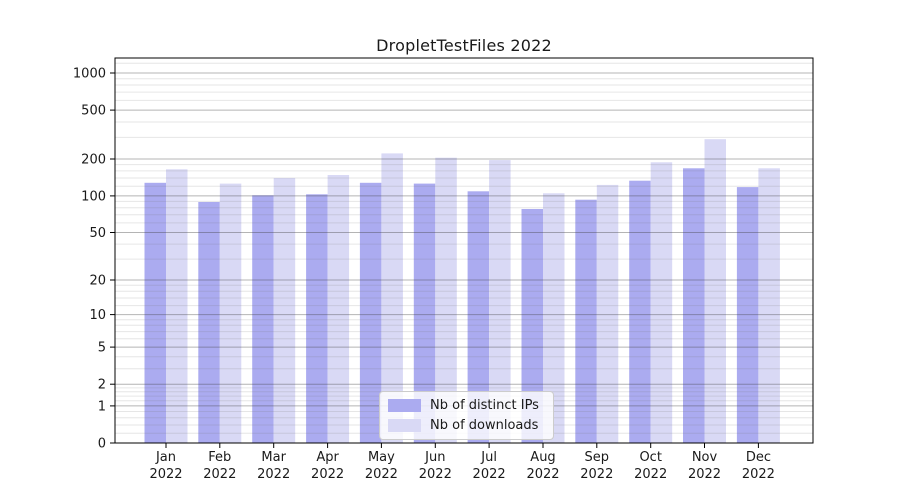 The image size is (900, 500). What do you see at coordinates (102, 348) in the screenshot?
I see `y-tick-label: 5` at bounding box center [102, 348].